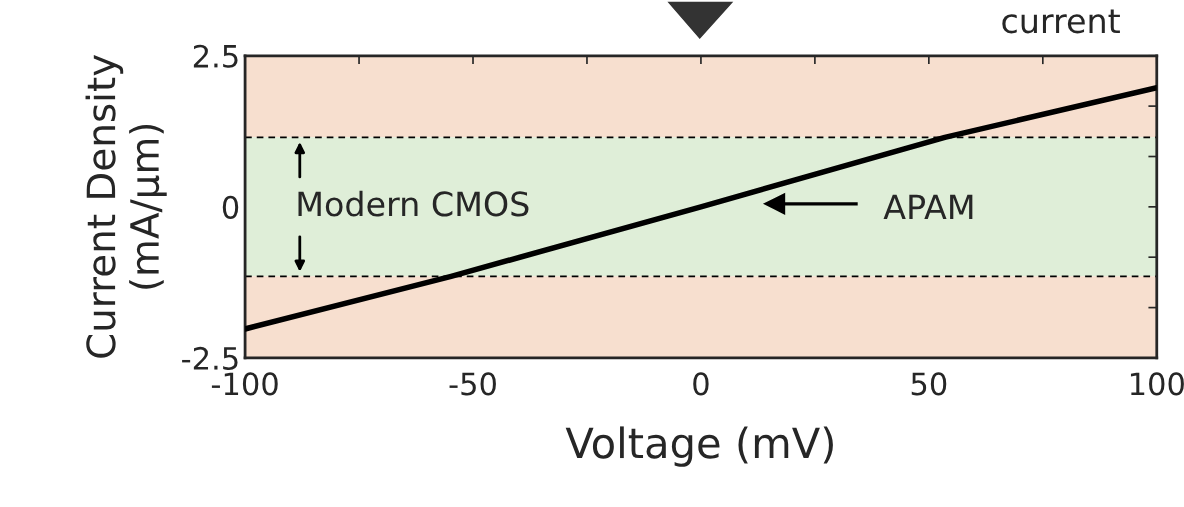  I want to click on x-tick-label: 100, so click(1157, 384).